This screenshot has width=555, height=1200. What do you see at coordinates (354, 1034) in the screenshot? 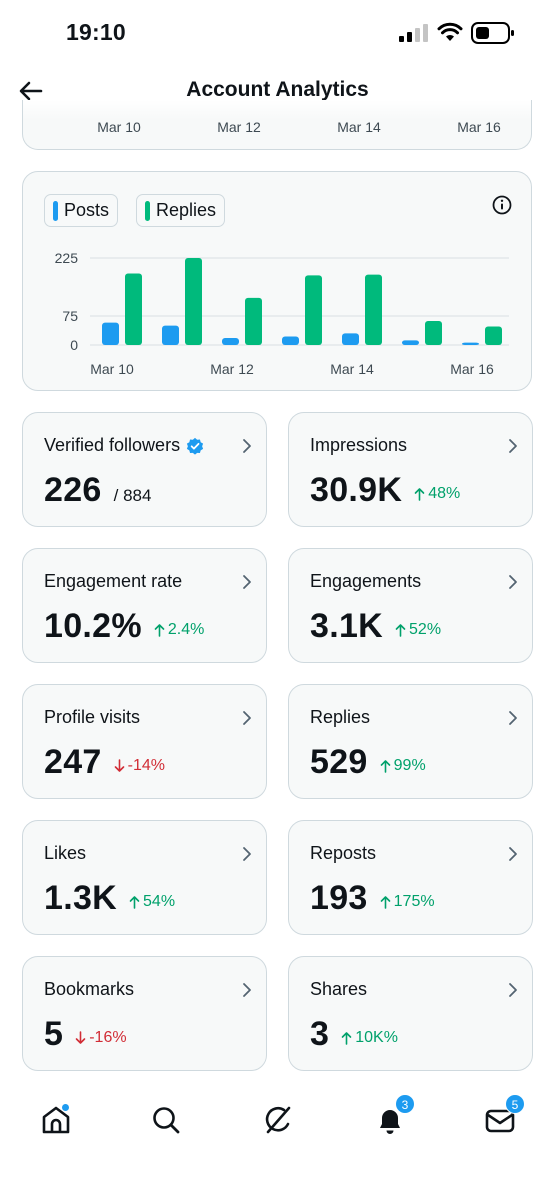
I see `stat-value-row: 3 10K%` at bounding box center [354, 1034].